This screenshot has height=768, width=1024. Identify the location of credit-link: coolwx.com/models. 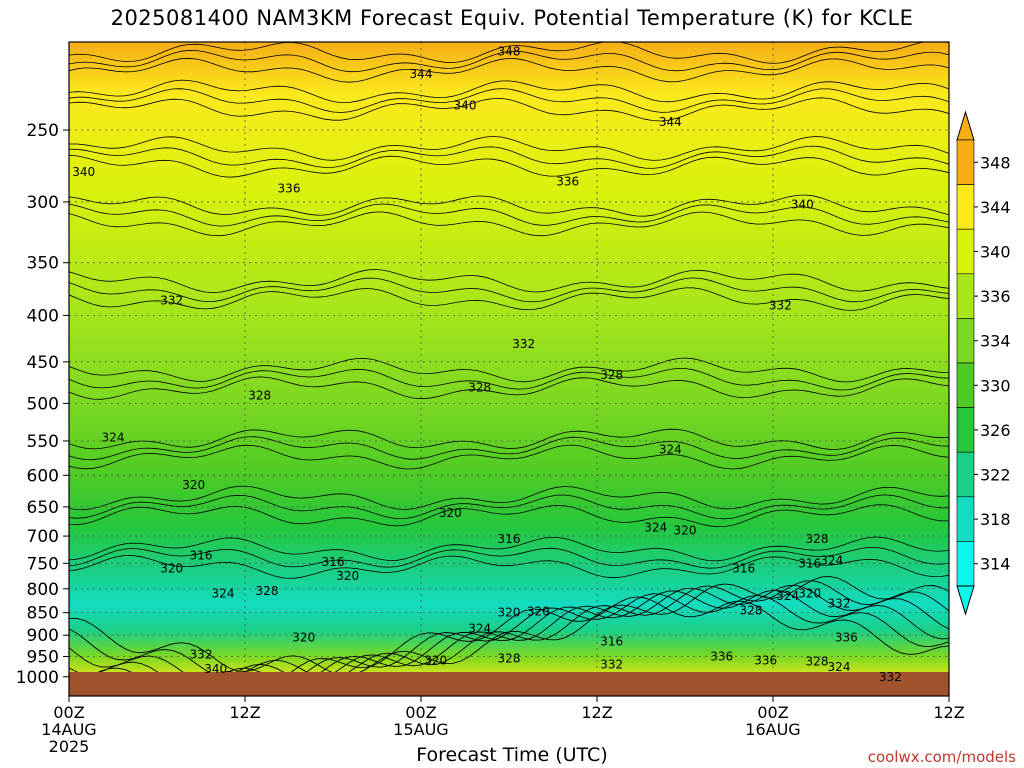
(941, 757).